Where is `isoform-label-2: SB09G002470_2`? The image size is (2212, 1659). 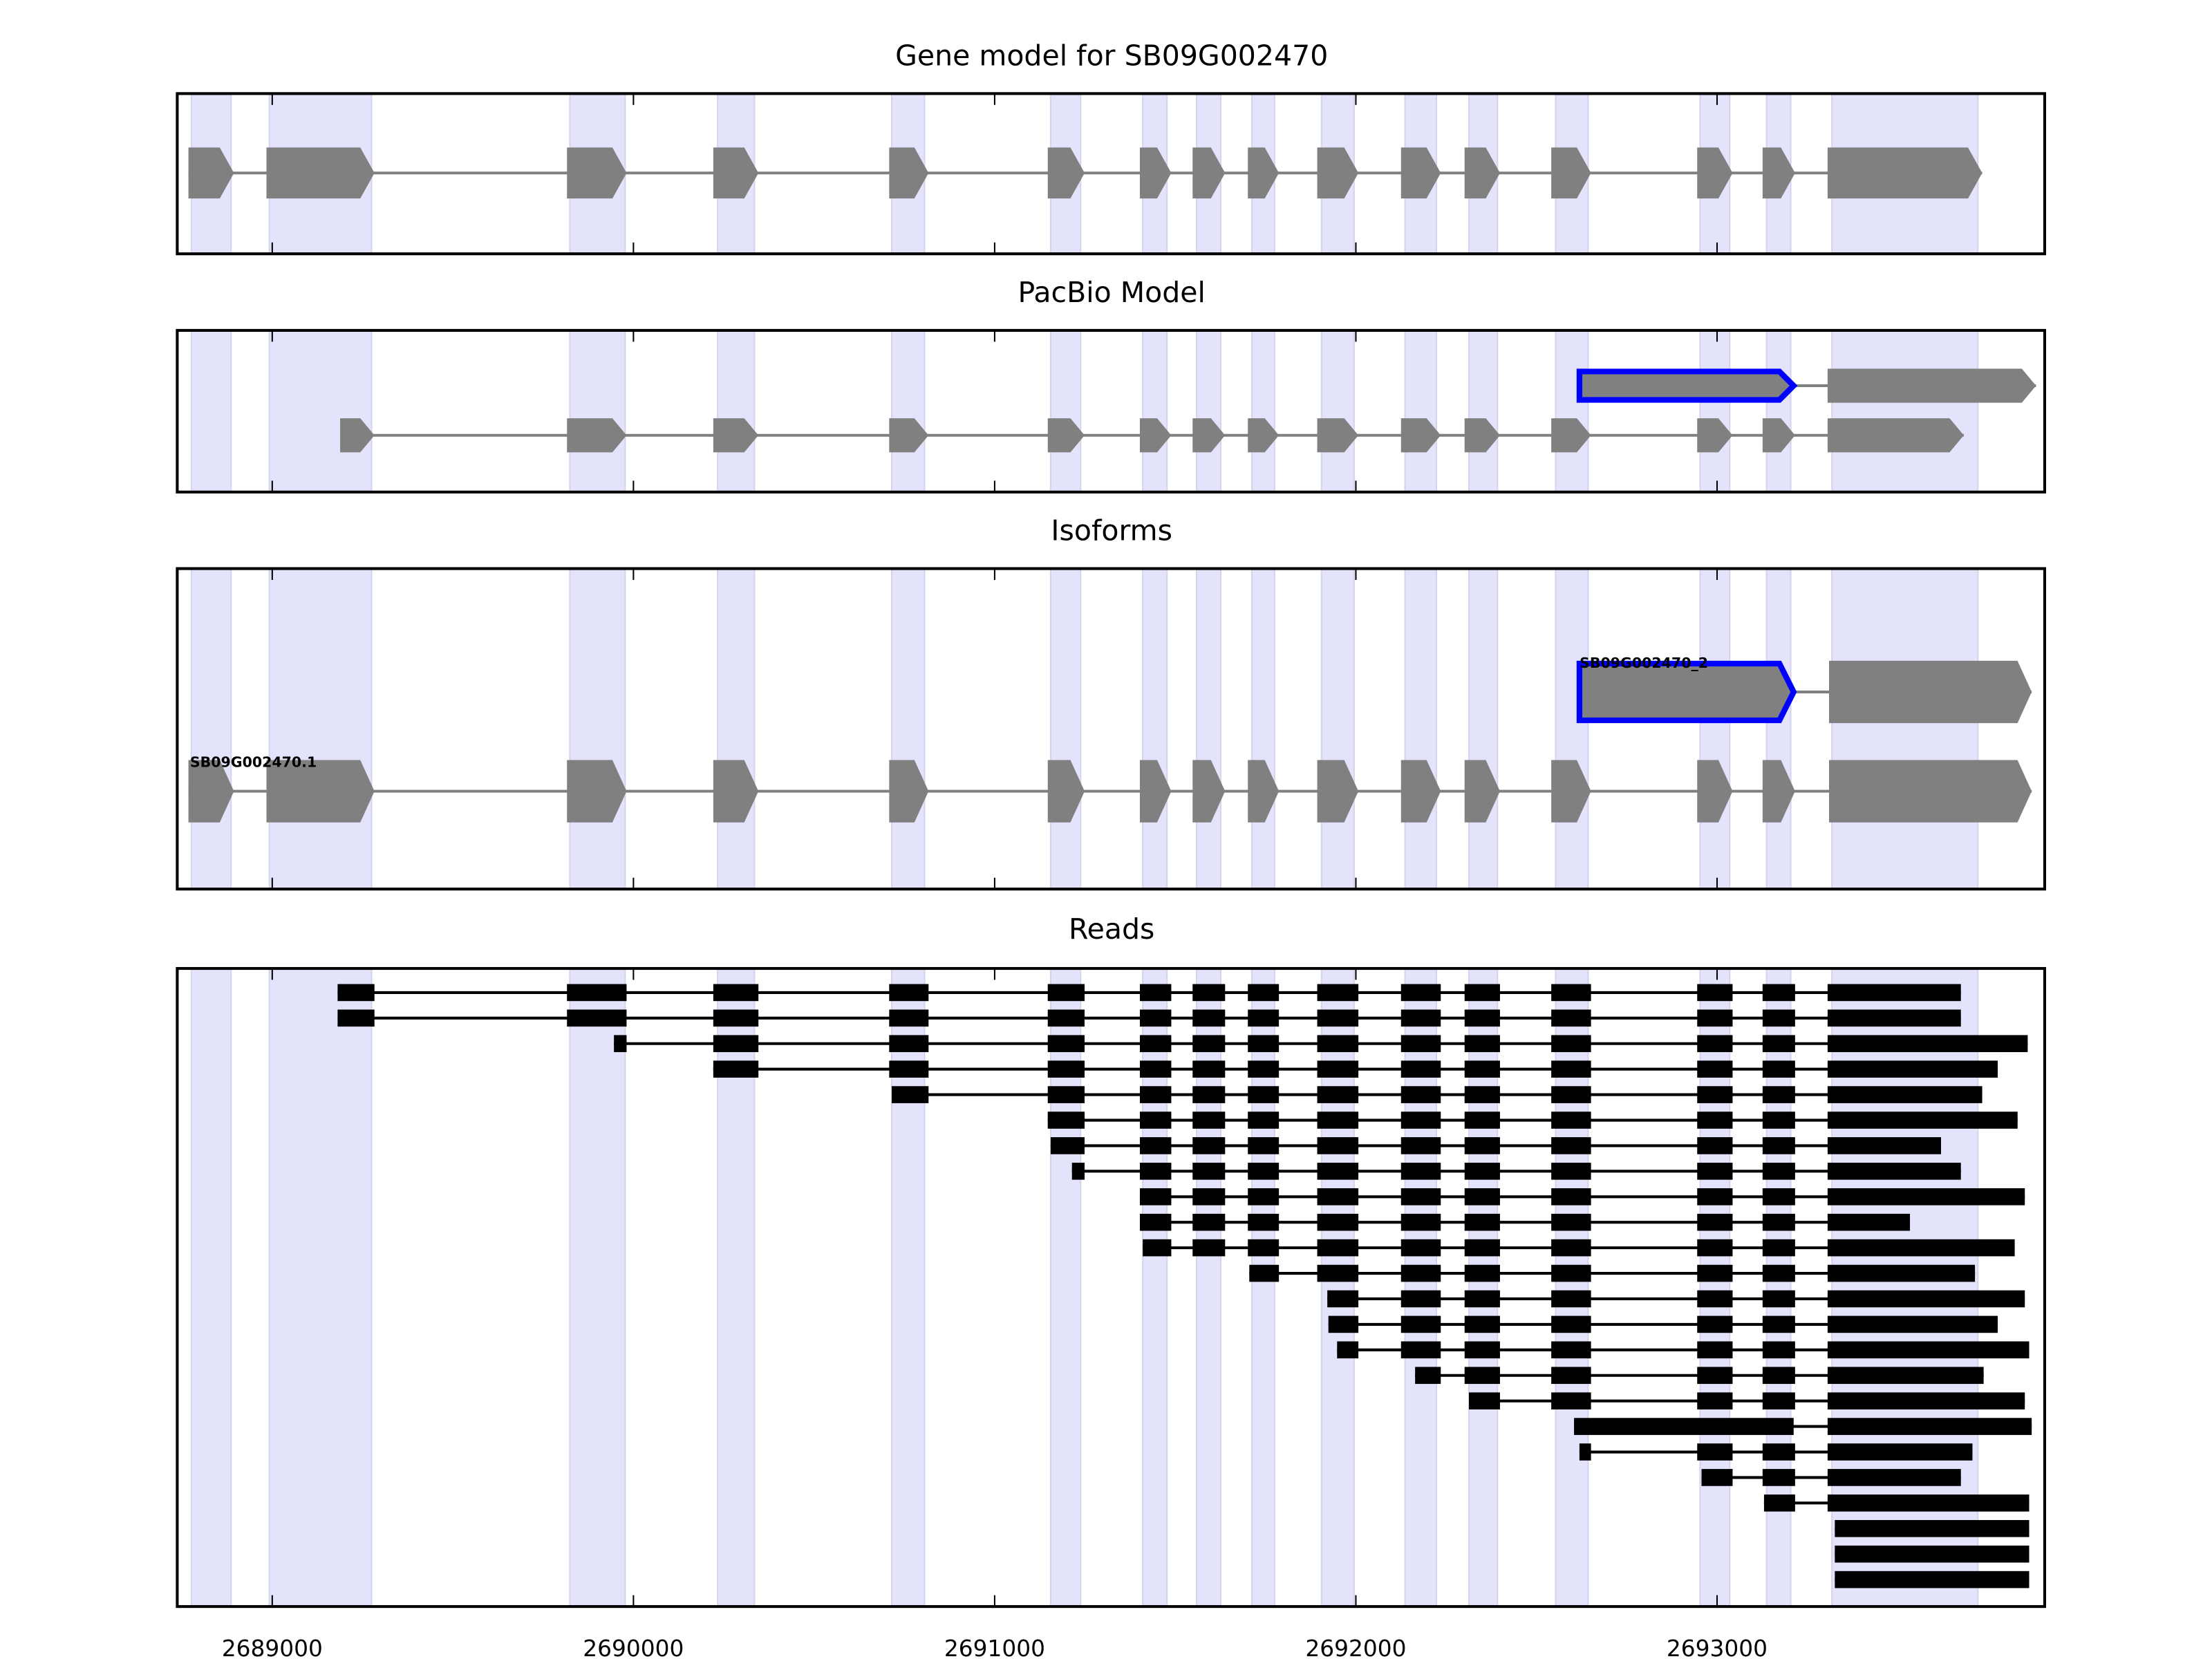
isoform-label-2: SB09G002470_2 is located at coordinates (1644, 663).